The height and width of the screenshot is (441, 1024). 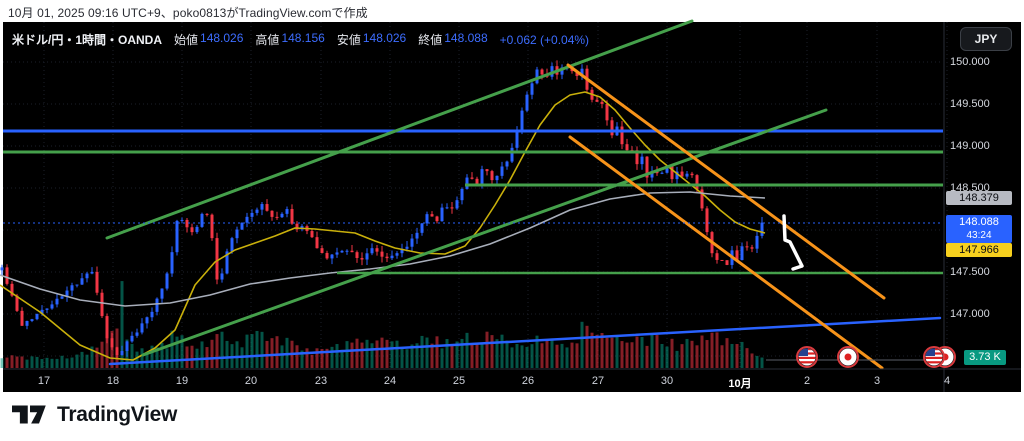 What do you see at coordinates (877, 381) in the screenshot?
I see `date-tick-3: 3` at bounding box center [877, 381].